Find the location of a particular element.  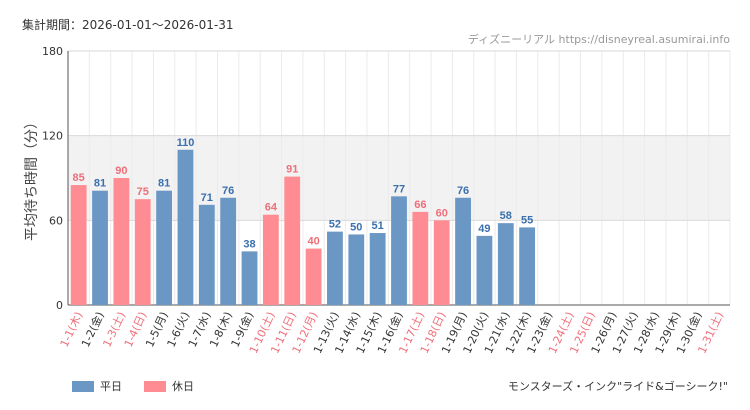

bar-value-label: 66 is located at coordinates (420, 205).